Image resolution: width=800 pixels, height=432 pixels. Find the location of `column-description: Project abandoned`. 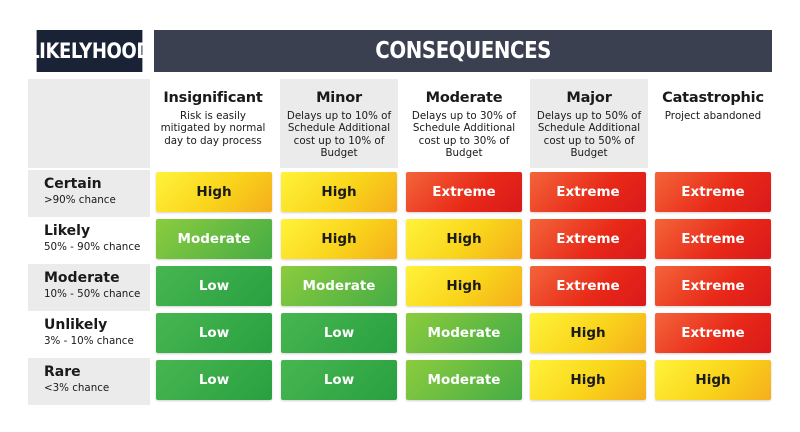

column-description: Project abandoned is located at coordinates (713, 116).